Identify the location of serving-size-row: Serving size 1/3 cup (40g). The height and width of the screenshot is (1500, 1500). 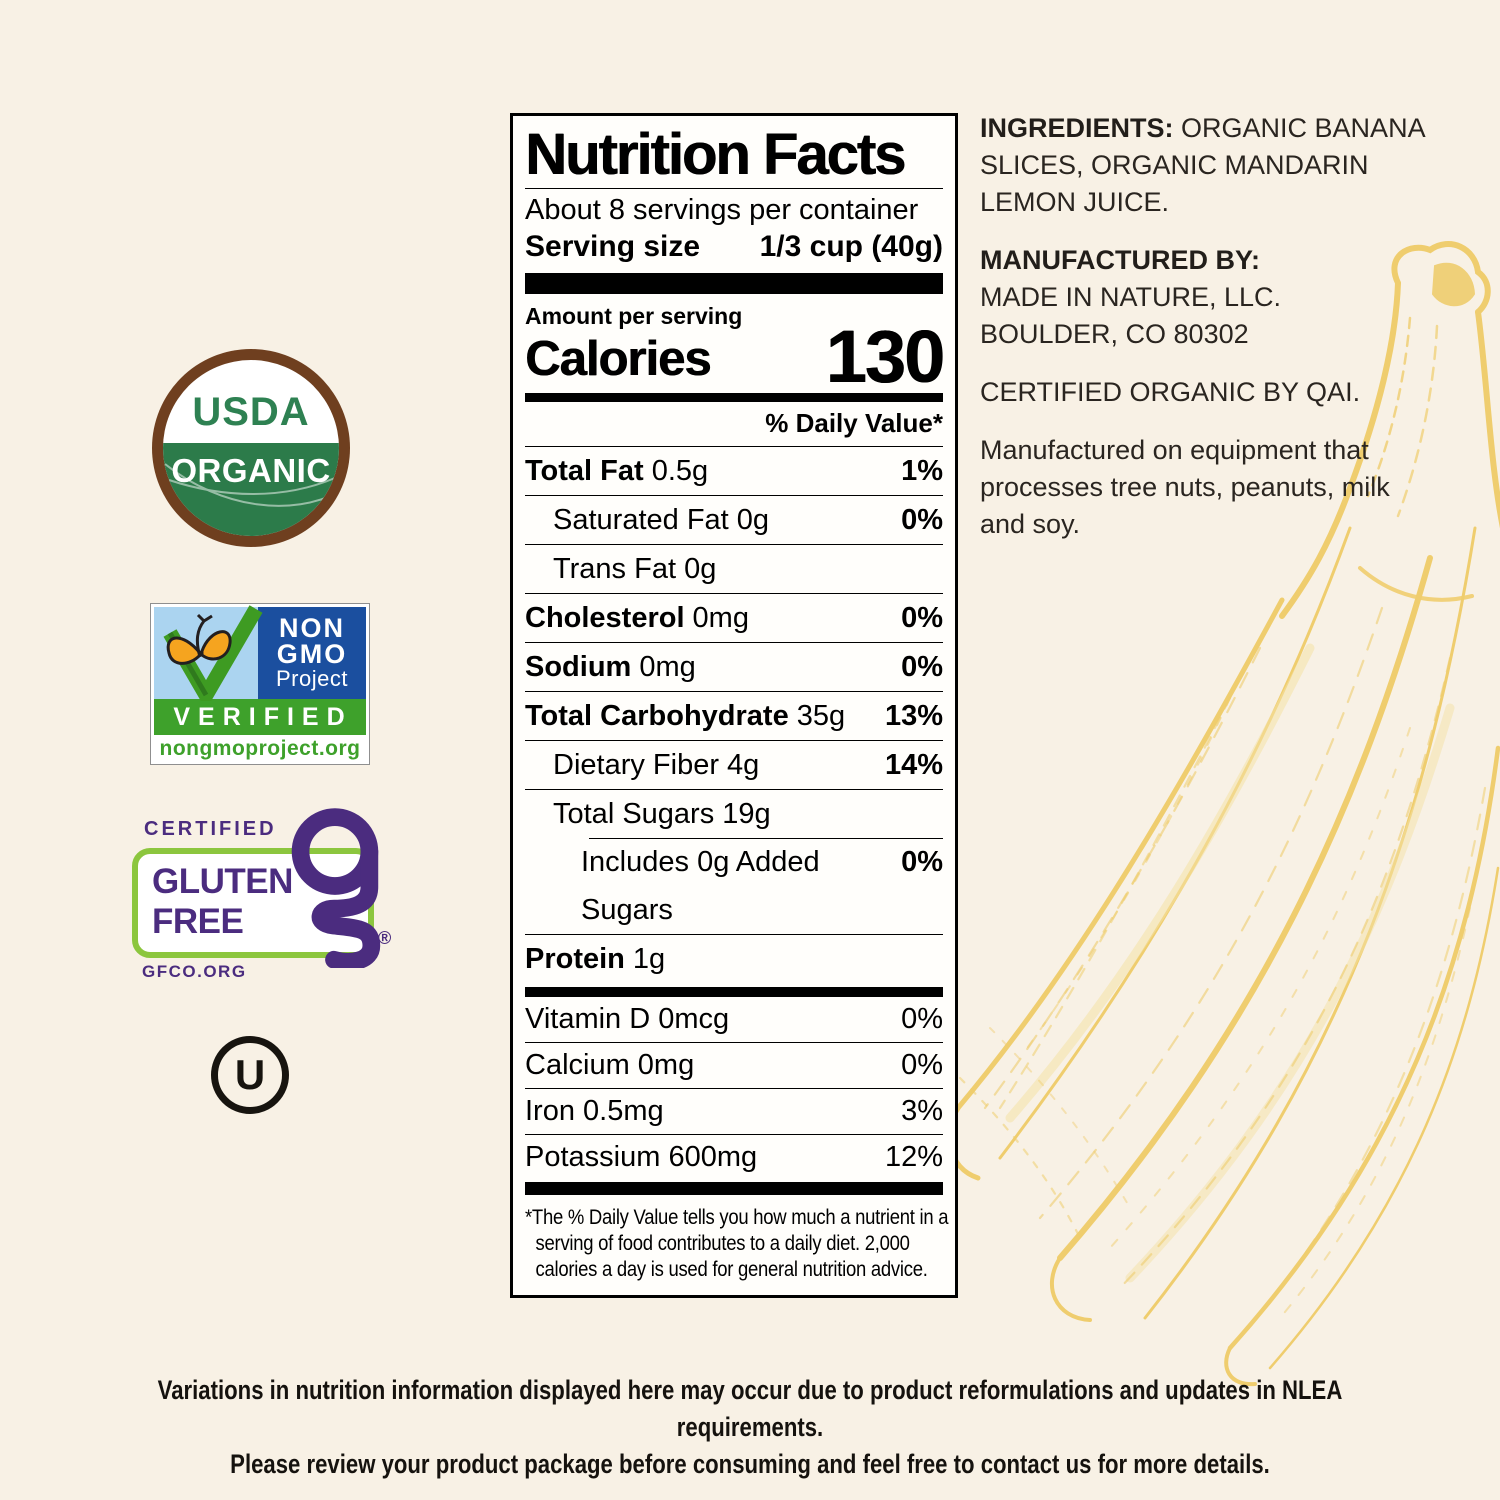
(734, 247).